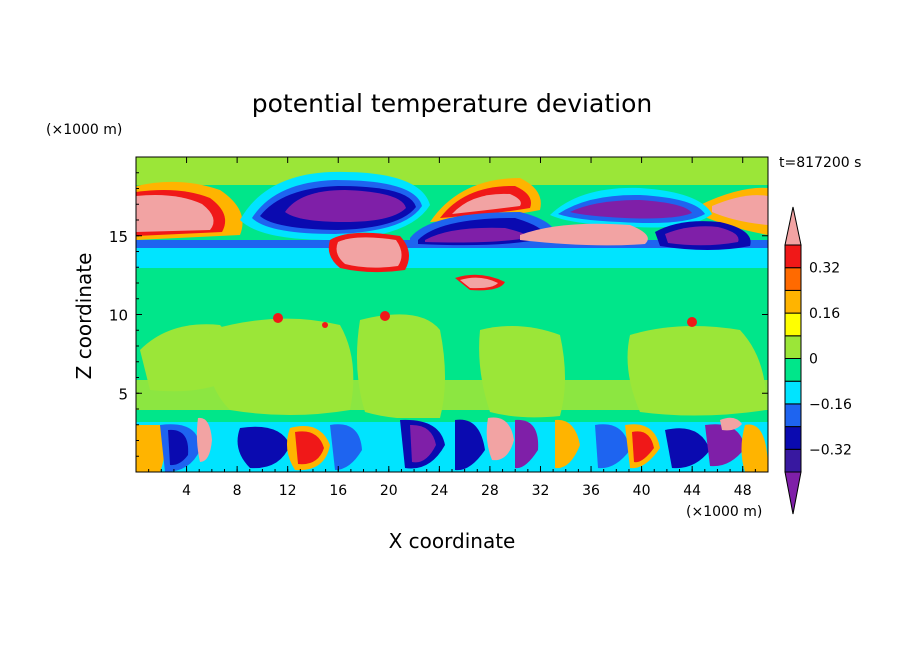  What do you see at coordinates (439, 491) in the screenshot?
I see `x-tick-label: 24` at bounding box center [439, 491].